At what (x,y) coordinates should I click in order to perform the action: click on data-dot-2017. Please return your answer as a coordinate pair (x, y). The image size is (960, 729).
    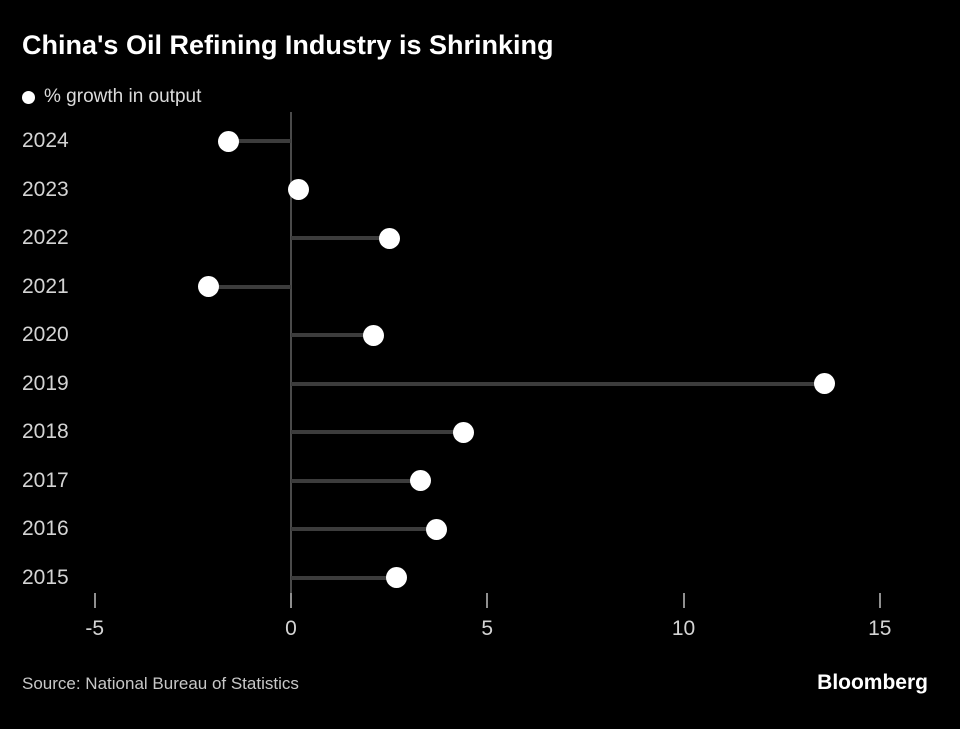
    Looking at the image, I should click on (421, 480).